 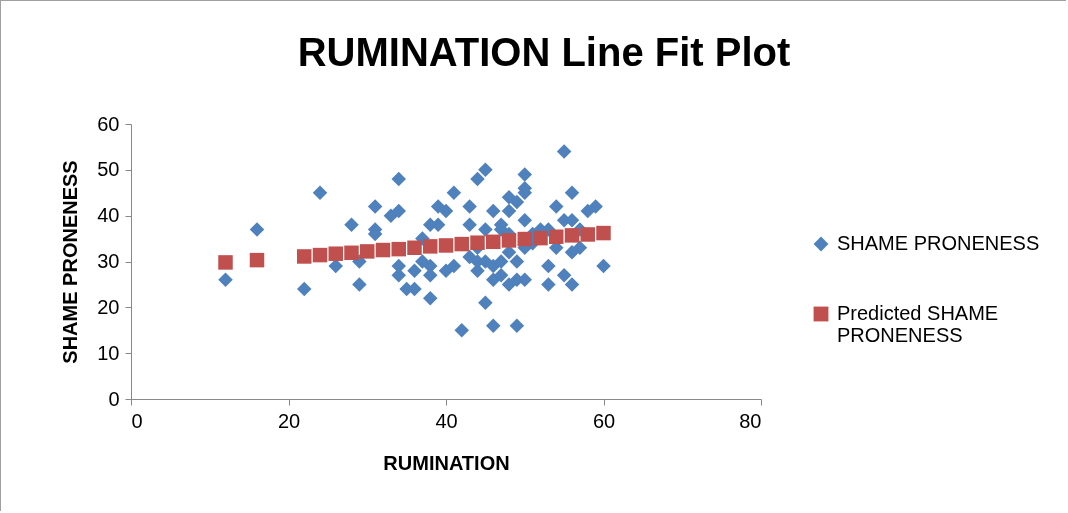 I want to click on x-tick-label: 20, so click(x=289, y=420).